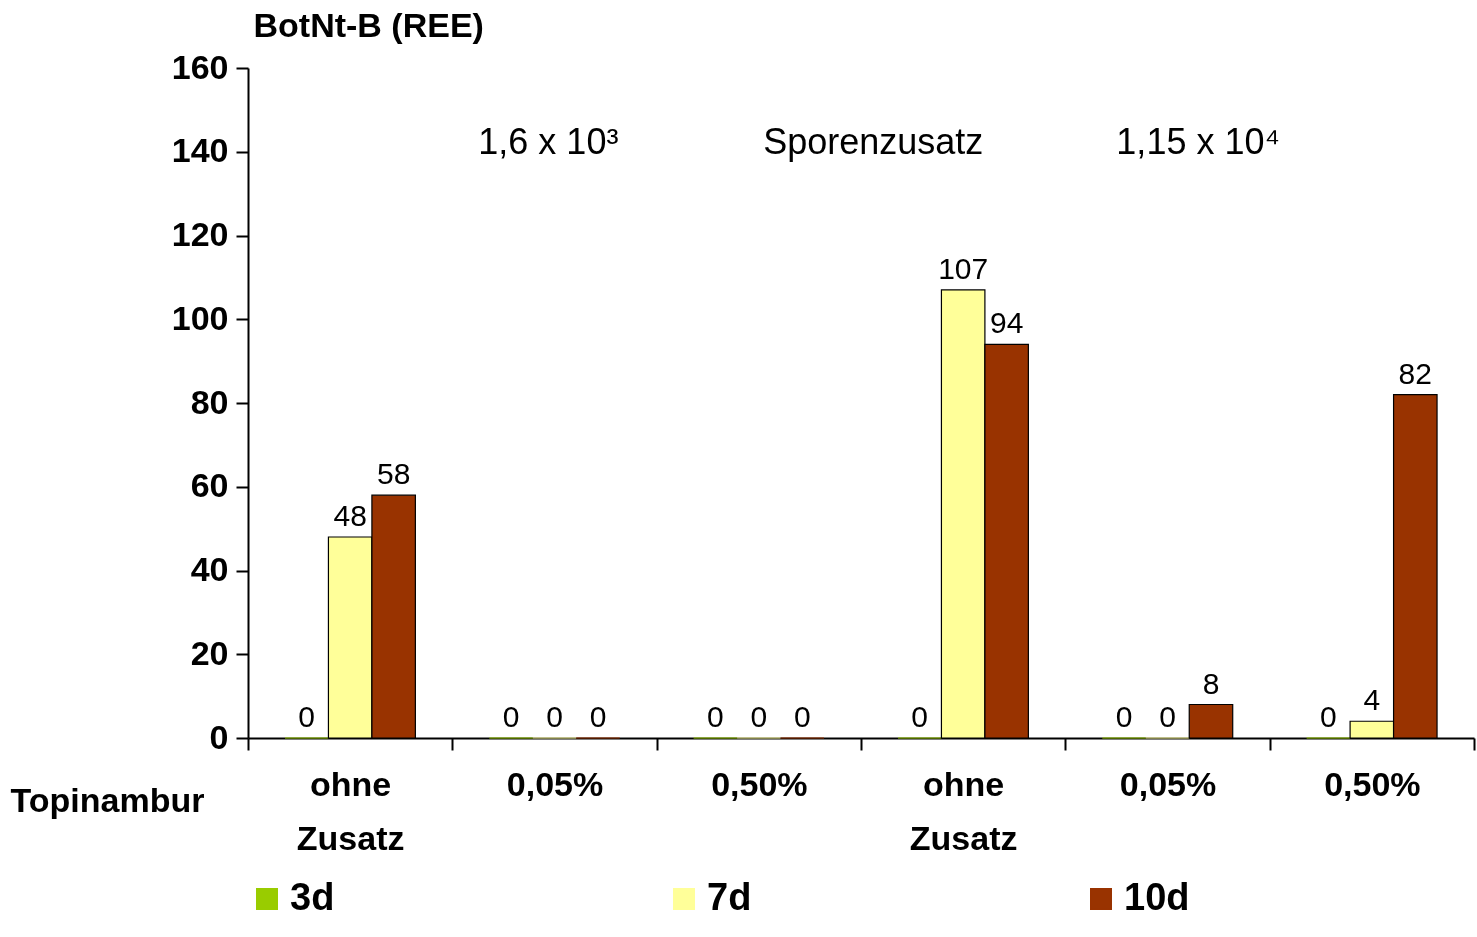 The width and height of the screenshot is (1477, 937). Describe the element at coordinates (1006, 323) in the screenshot. I see `data-label: 94` at that location.